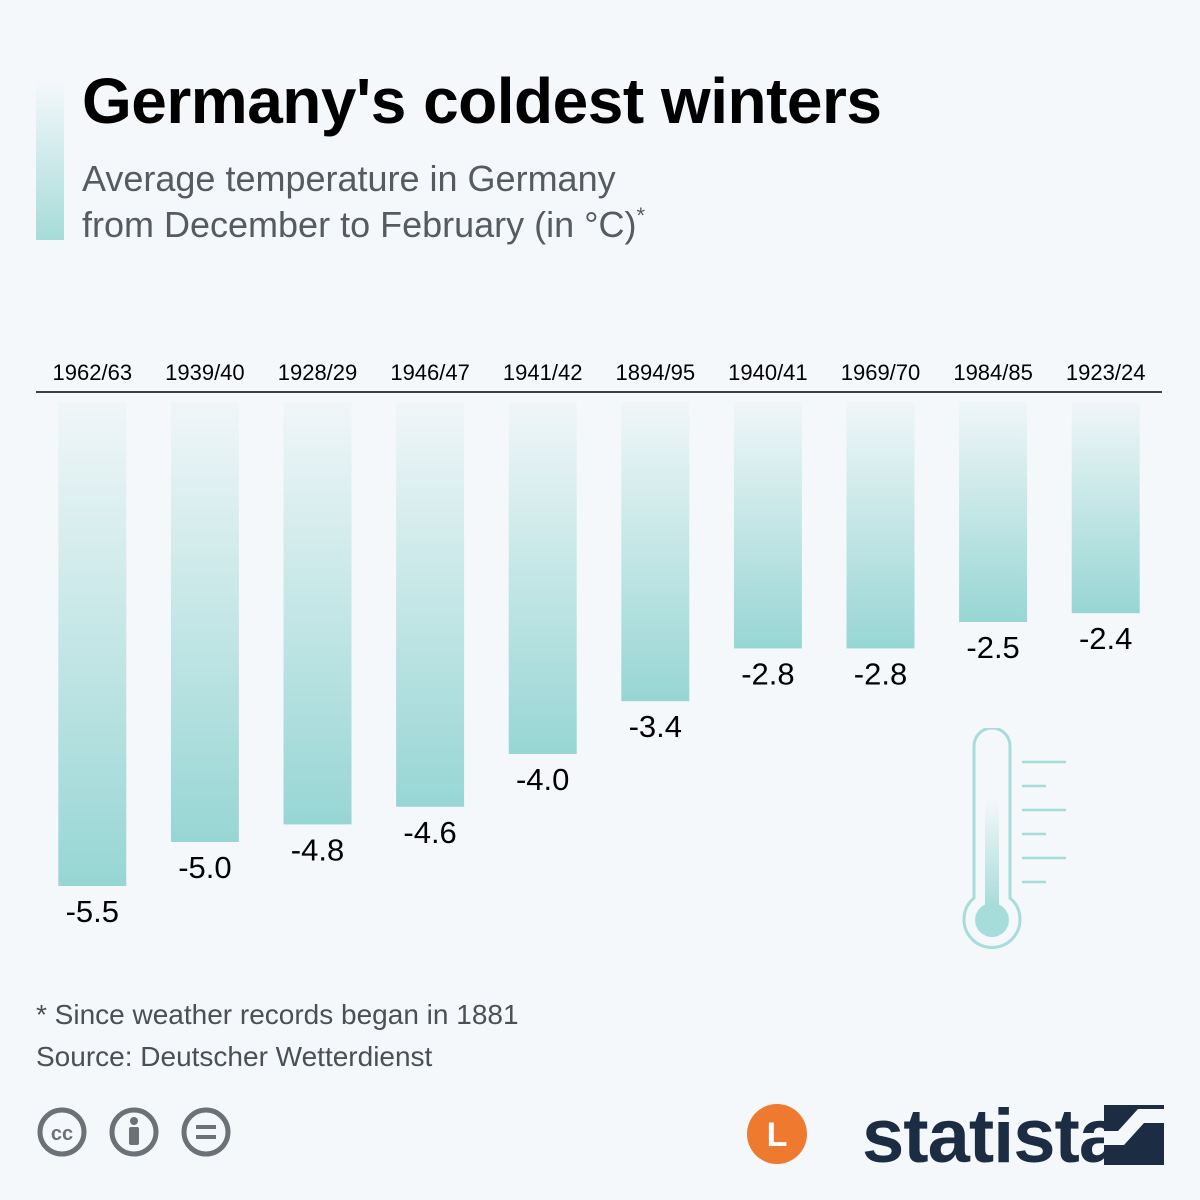 This screenshot has height=1200, width=1200. What do you see at coordinates (656, 372) in the screenshot?
I see `category-label: 1894/95` at bounding box center [656, 372].